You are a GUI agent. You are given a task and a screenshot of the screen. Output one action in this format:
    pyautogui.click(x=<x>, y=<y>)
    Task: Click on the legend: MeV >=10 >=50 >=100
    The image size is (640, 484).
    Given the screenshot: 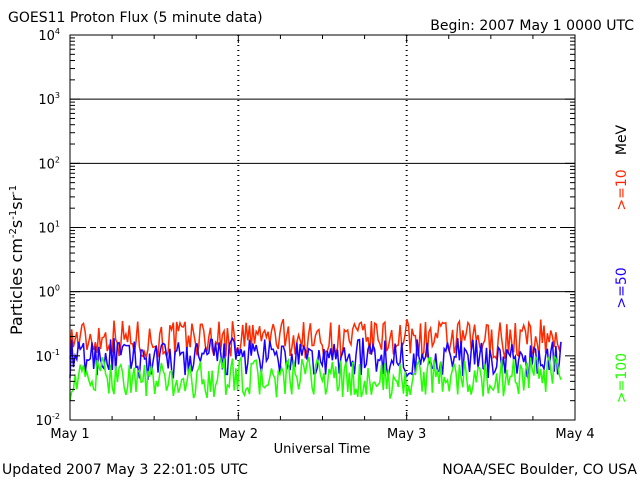 What is the action you would take?
    pyautogui.click(x=622, y=263)
    